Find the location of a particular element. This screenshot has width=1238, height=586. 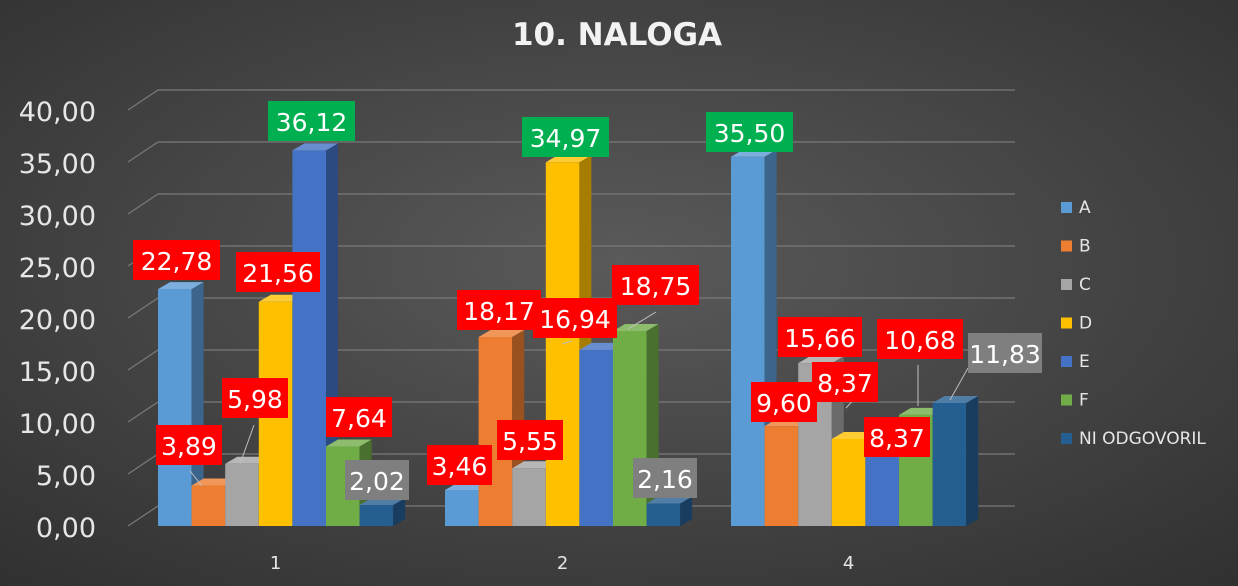

data-label-text: 22,78 is located at coordinates (177, 261).